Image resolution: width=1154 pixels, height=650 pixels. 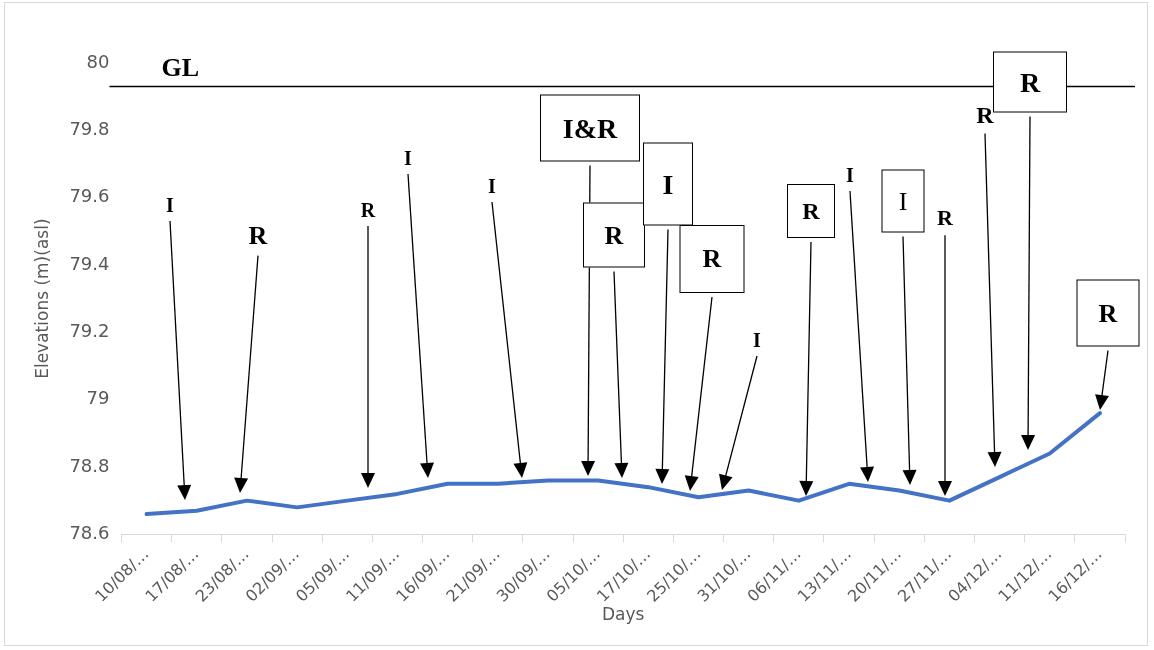 I want to click on y-tick-label: 79.2, so click(x=89, y=330).